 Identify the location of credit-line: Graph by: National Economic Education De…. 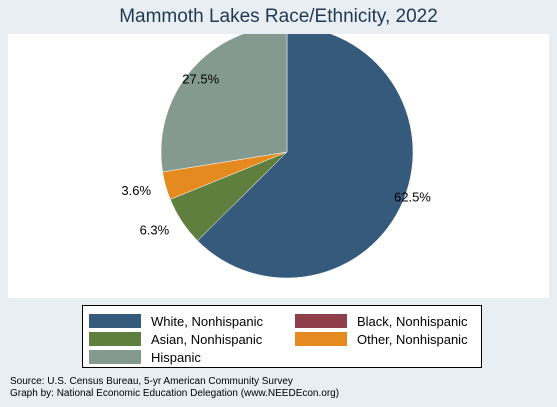
(175, 393).